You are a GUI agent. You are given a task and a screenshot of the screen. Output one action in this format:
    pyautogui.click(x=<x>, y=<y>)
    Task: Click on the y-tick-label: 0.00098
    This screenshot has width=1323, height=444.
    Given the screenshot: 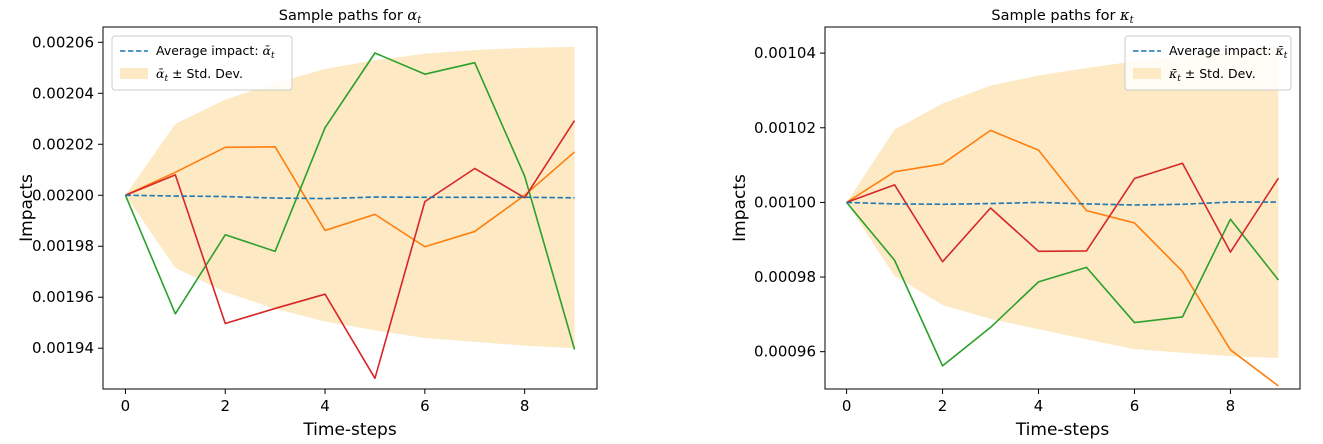 What is the action you would take?
    pyautogui.click(x=785, y=277)
    